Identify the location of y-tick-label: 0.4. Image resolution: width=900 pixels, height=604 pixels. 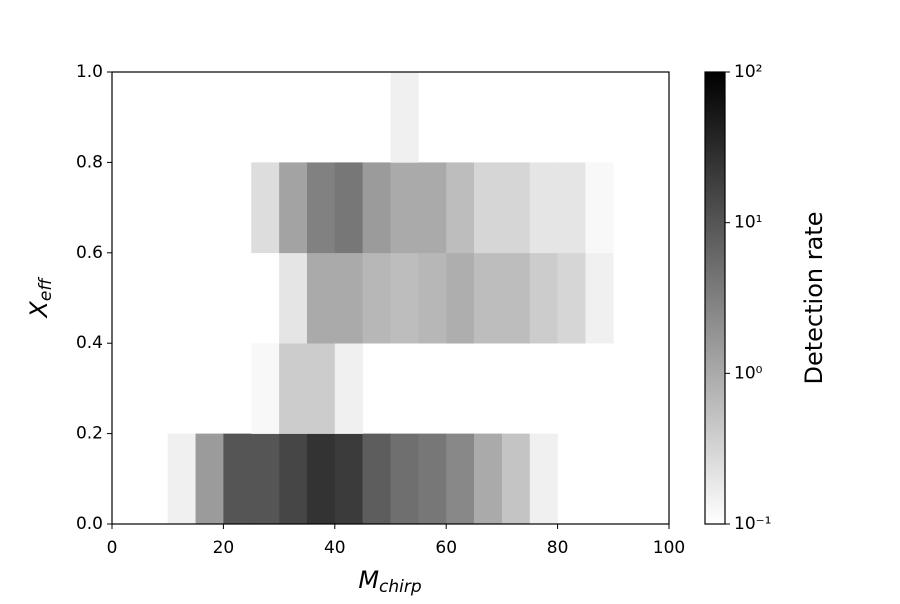
(89, 343).